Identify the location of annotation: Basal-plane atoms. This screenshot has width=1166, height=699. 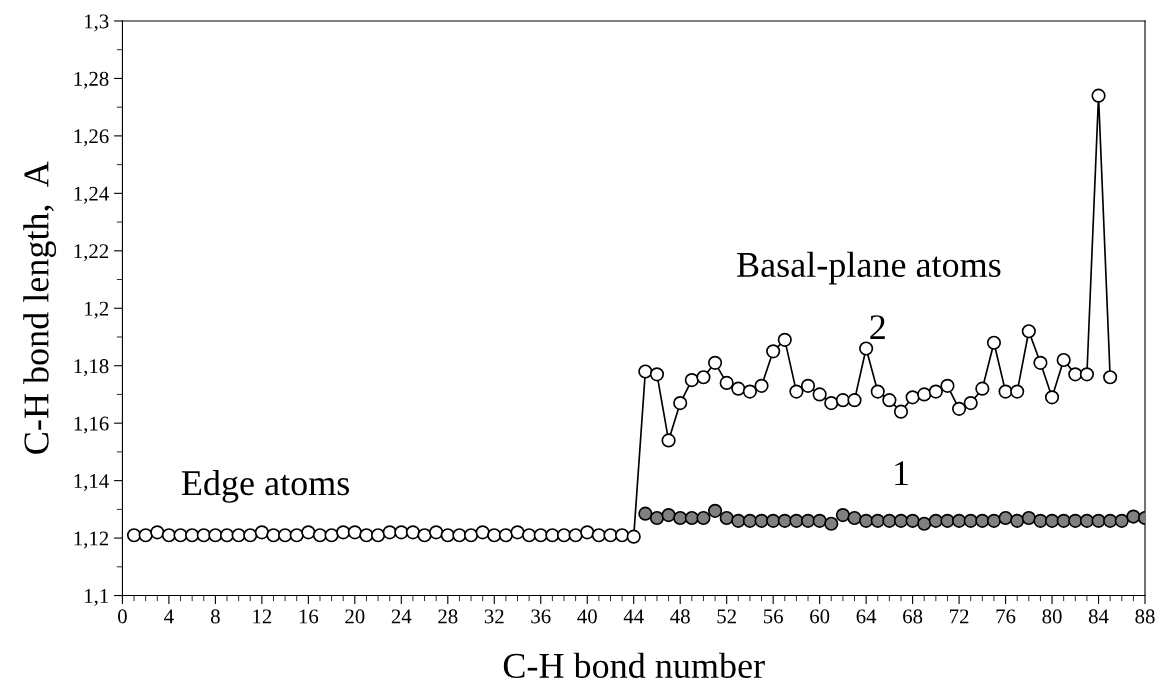
(869, 268).